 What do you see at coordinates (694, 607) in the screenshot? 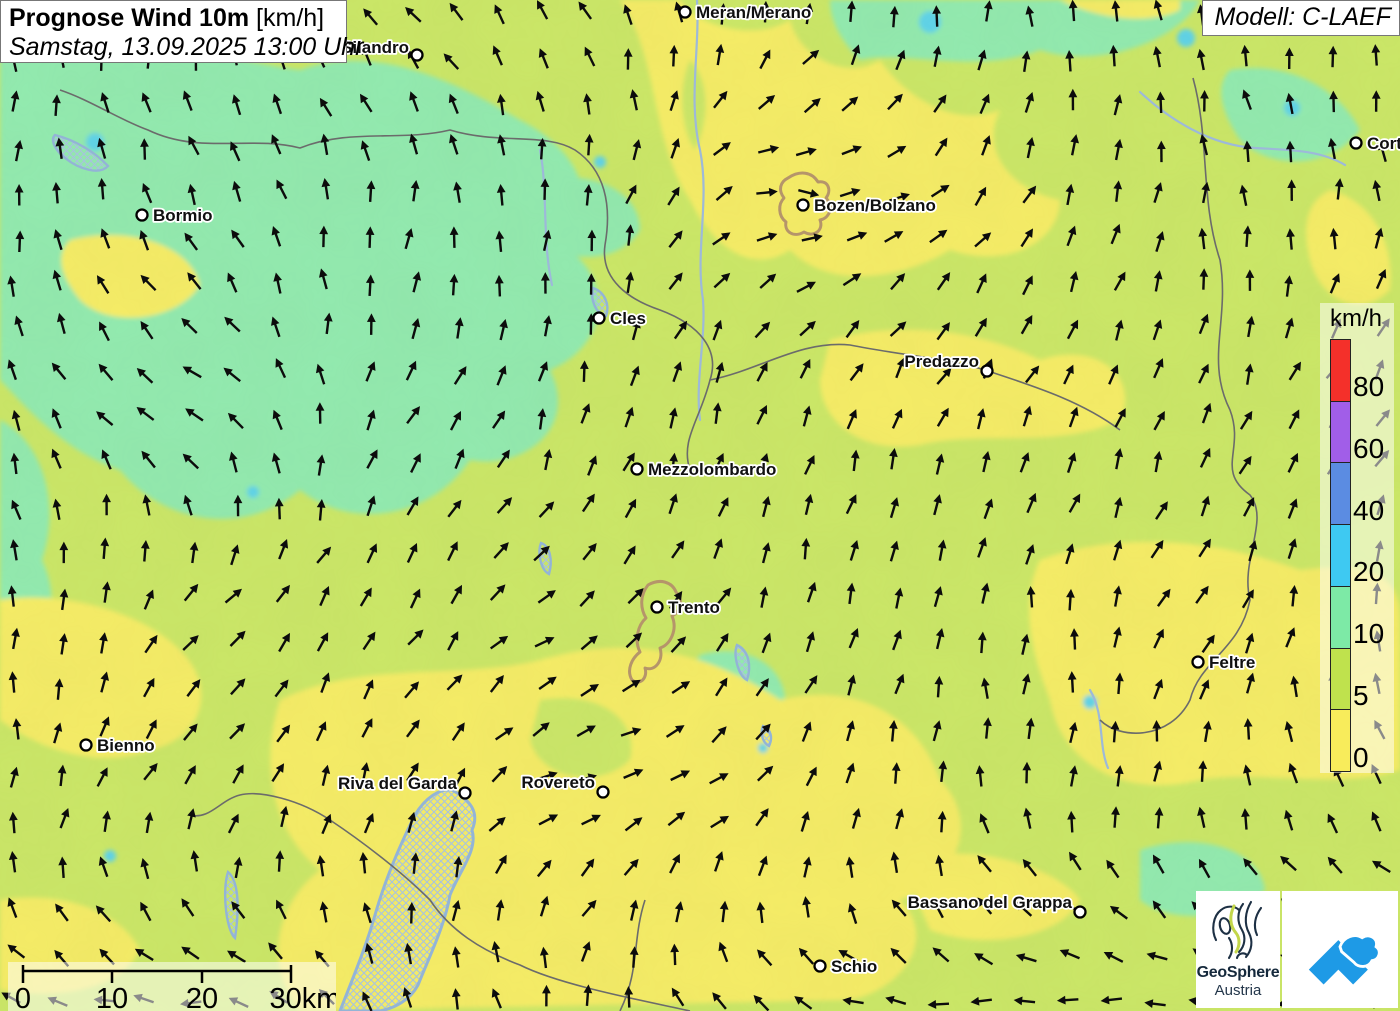
I see `city-label: Trento` at bounding box center [694, 607].